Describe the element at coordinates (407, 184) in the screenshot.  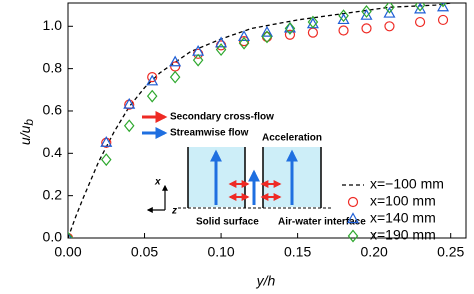
I see `legend-label: x=−100 mm` at that location.